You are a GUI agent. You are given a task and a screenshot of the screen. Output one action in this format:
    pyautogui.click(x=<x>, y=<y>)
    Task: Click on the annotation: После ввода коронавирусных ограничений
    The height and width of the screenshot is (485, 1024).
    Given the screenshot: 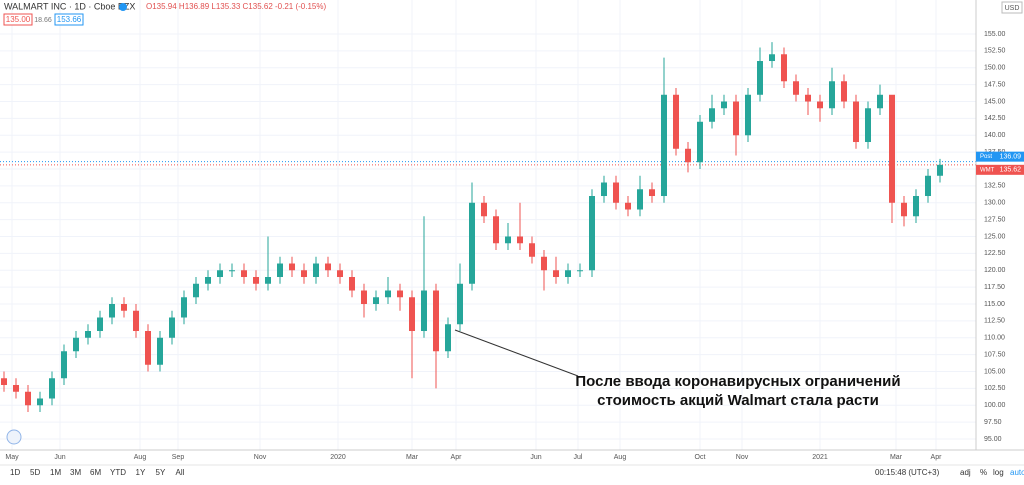 What is the action you would take?
    pyautogui.click(x=737, y=381)
    